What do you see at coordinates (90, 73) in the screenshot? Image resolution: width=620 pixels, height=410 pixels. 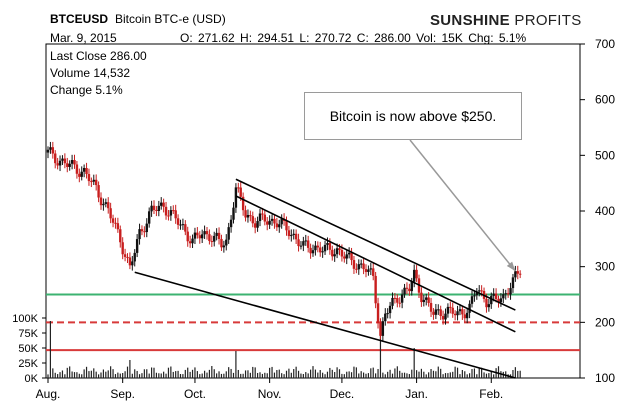 I see `volume-label: Volume 14,532` at bounding box center [90, 73].